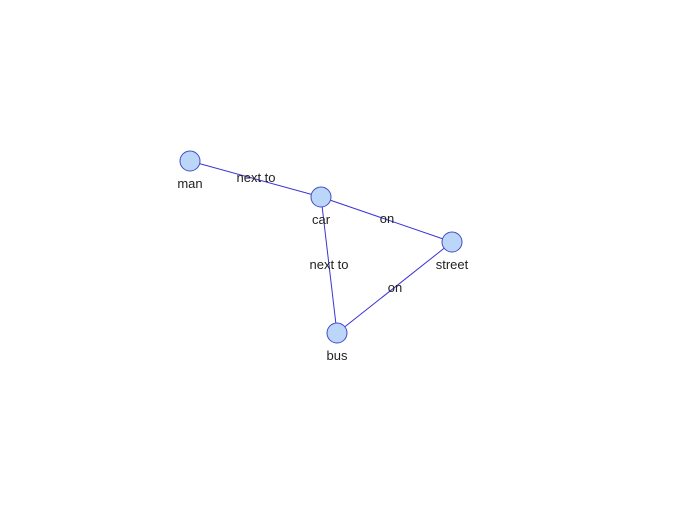 The height and width of the screenshot is (517, 673). Describe the element at coordinates (452, 264) in the screenshot. I see `node-label-street: street` at that location.